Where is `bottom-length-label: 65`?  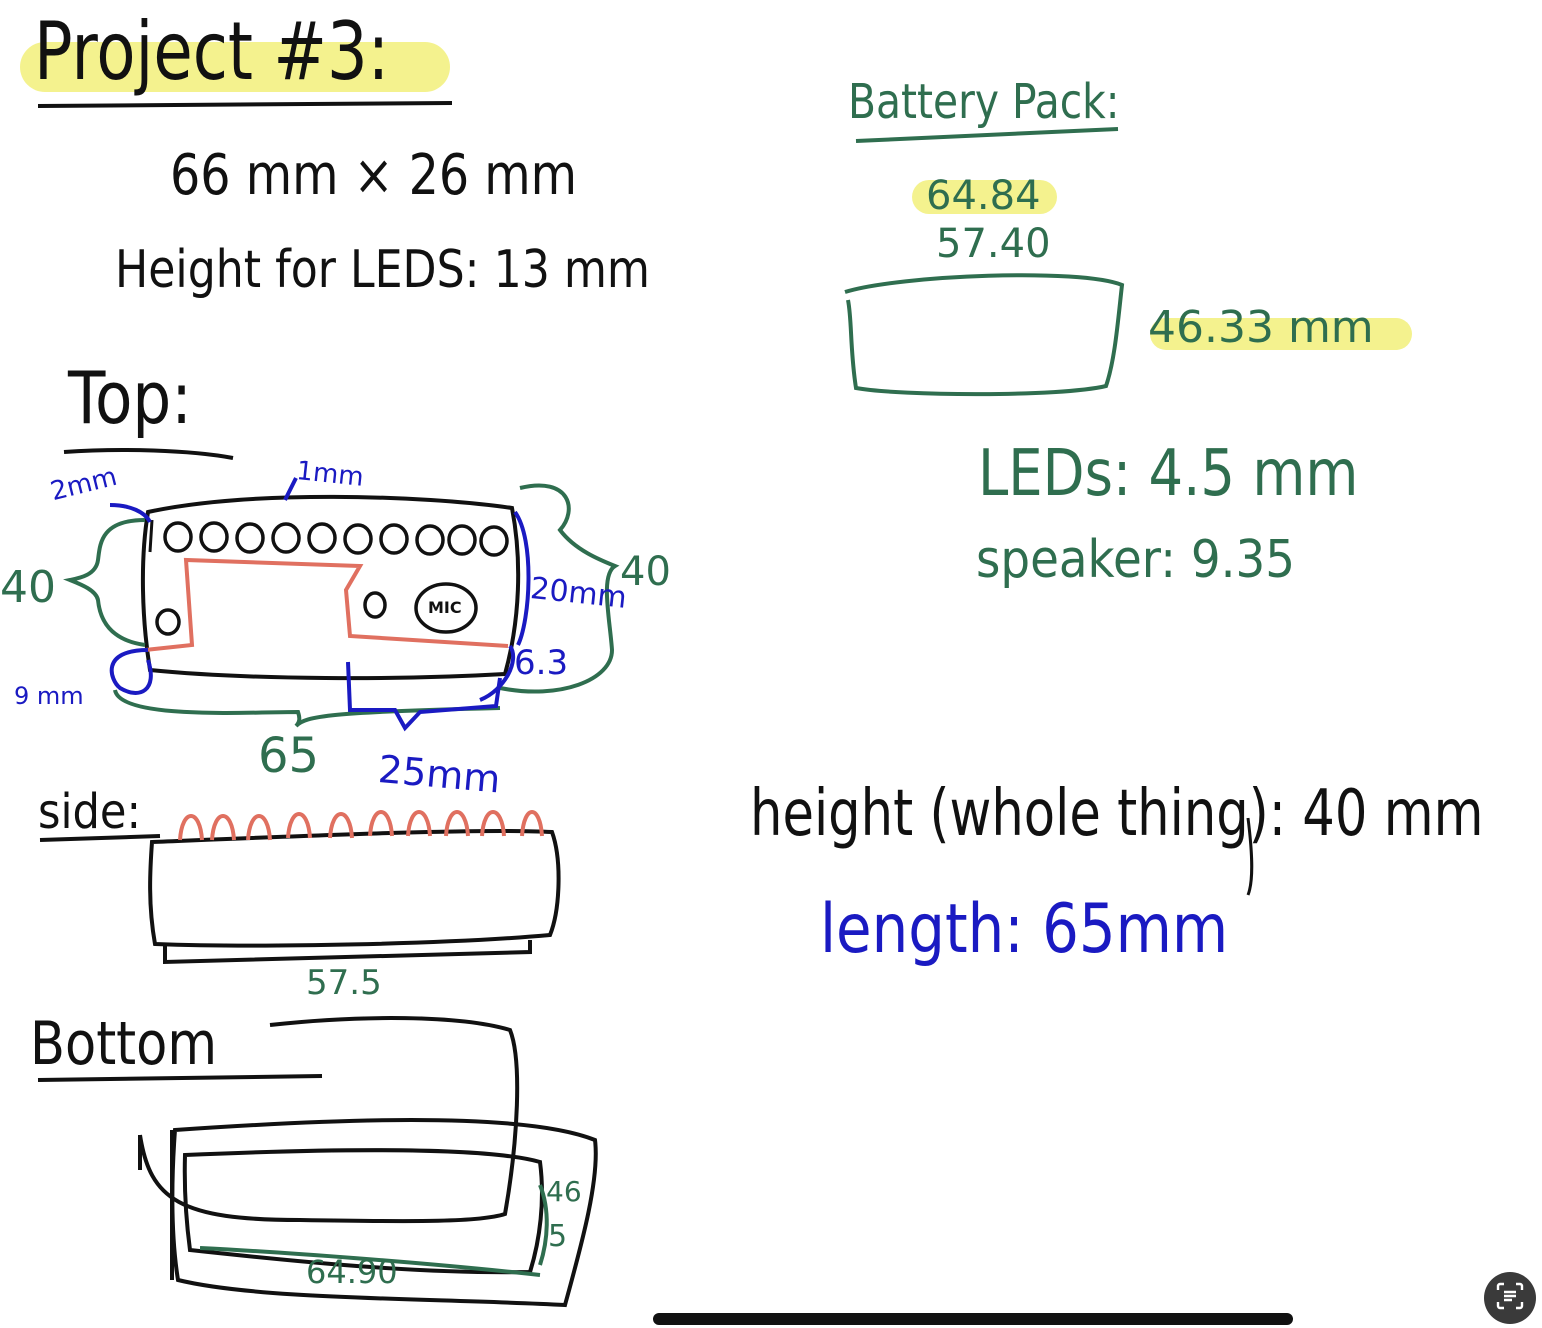 bottom-length-label: 65 is located at coordinates (289, 756).